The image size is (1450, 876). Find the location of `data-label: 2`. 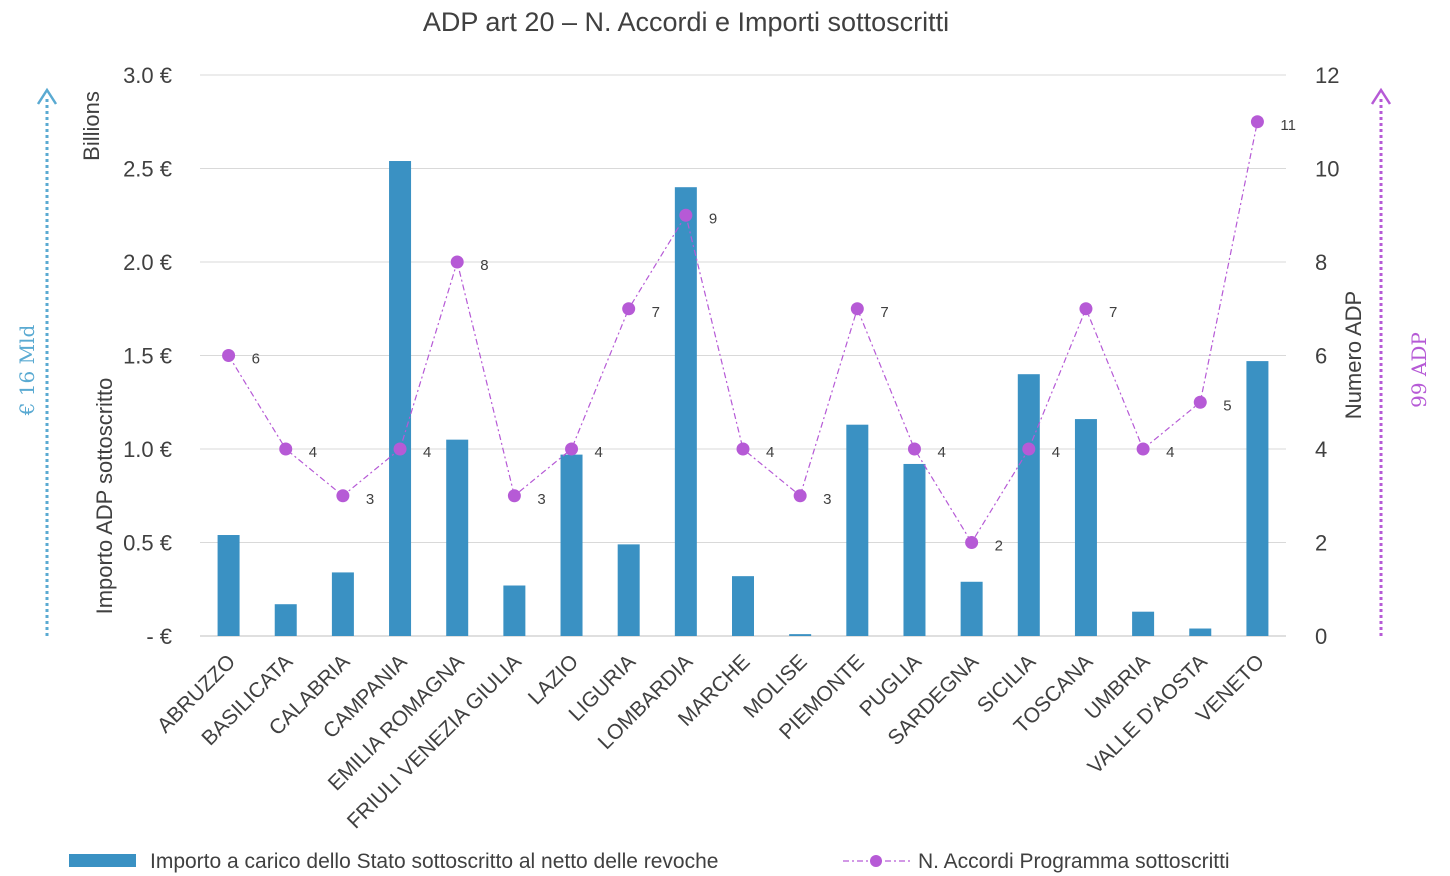

data-label: 2 is located at coordinates (999, 546).